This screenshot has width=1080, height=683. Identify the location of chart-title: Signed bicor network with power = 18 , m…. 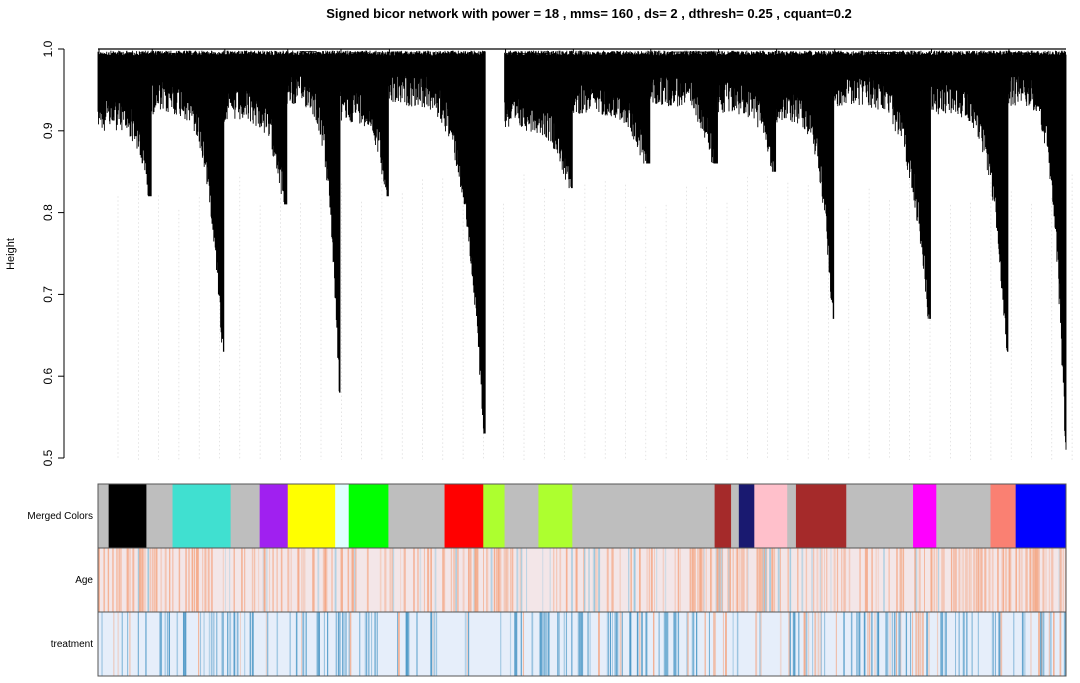
(589, 13).